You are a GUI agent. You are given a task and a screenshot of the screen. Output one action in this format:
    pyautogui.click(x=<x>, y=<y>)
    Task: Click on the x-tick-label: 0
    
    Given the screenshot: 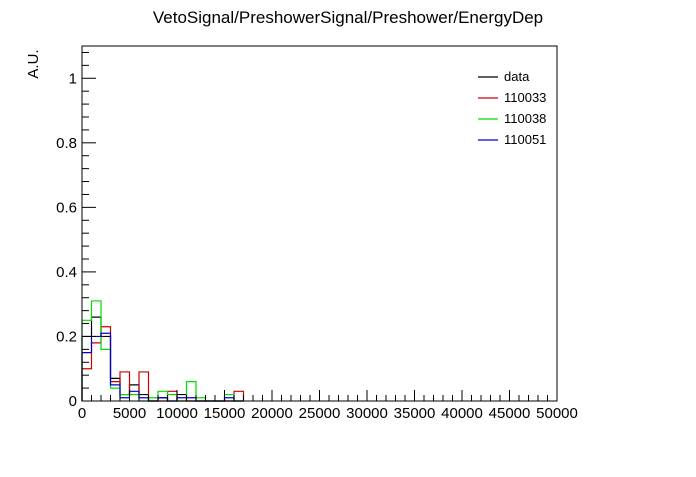 What is the action you would take?
    pyautogui.click(x=82, y=413)
    